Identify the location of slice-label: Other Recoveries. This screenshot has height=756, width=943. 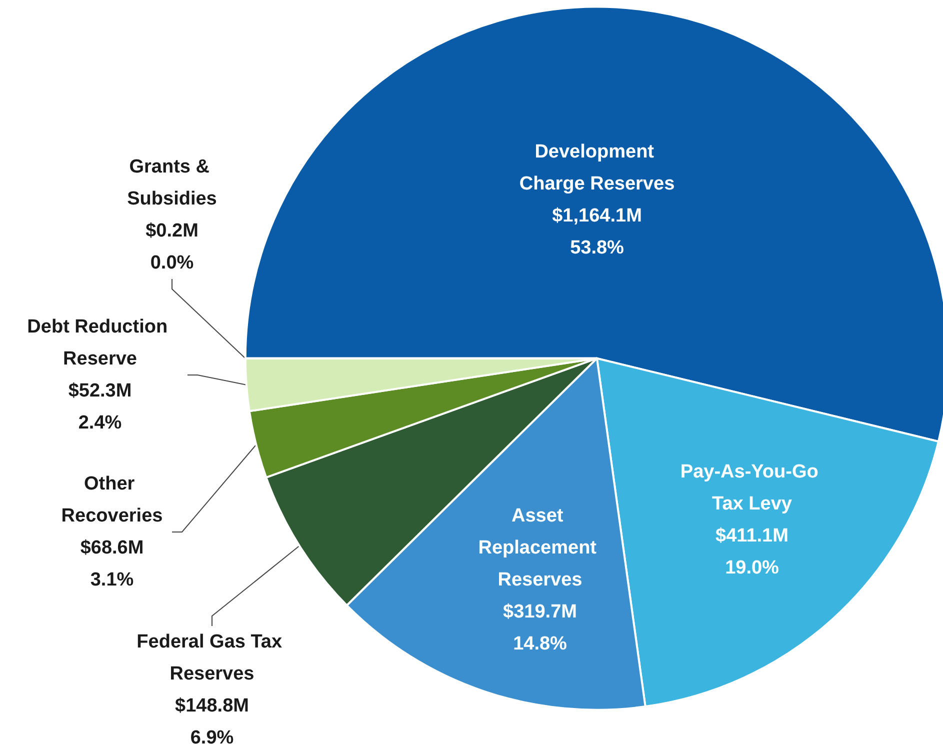
(112, 500).